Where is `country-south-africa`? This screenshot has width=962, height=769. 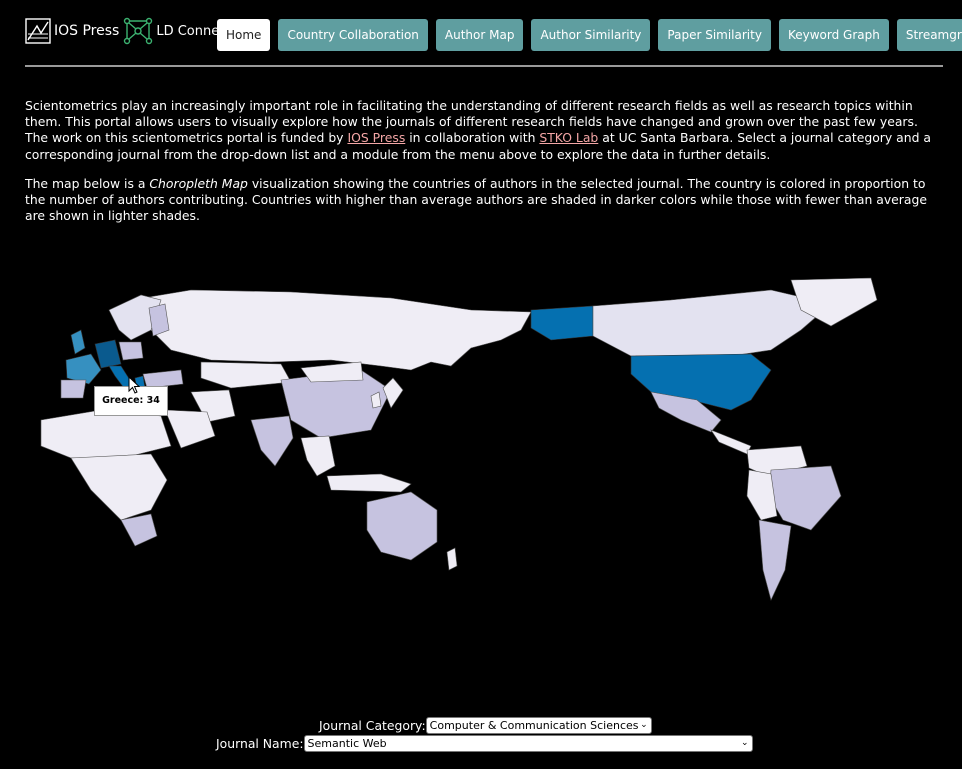 country-south-africa is located at coordinates (139, 530).